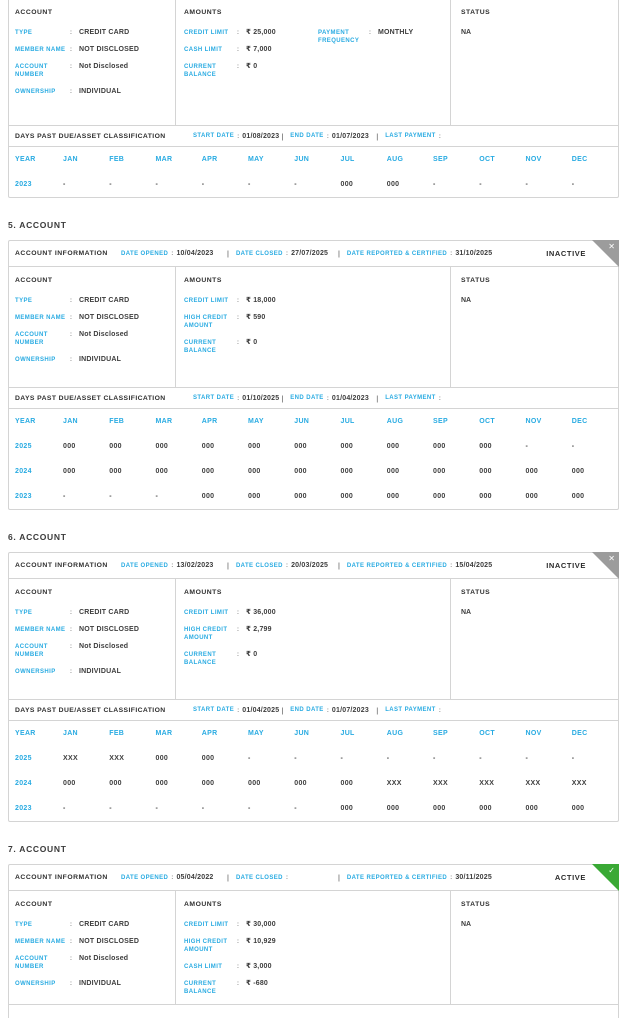  What do you see at coordinates (35, 92) in the screenshot?
I see `field-label: OWNERSHIP` at bounding box center [35, 92].